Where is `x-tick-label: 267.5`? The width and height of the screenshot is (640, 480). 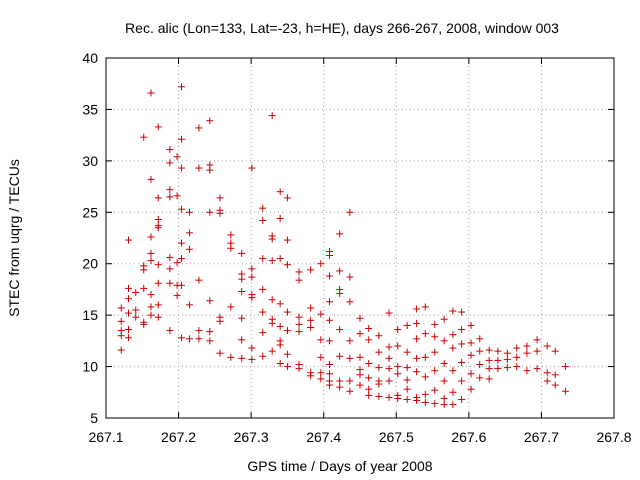
x-tick-label: 267.5 is located at coordinates (396, 437).